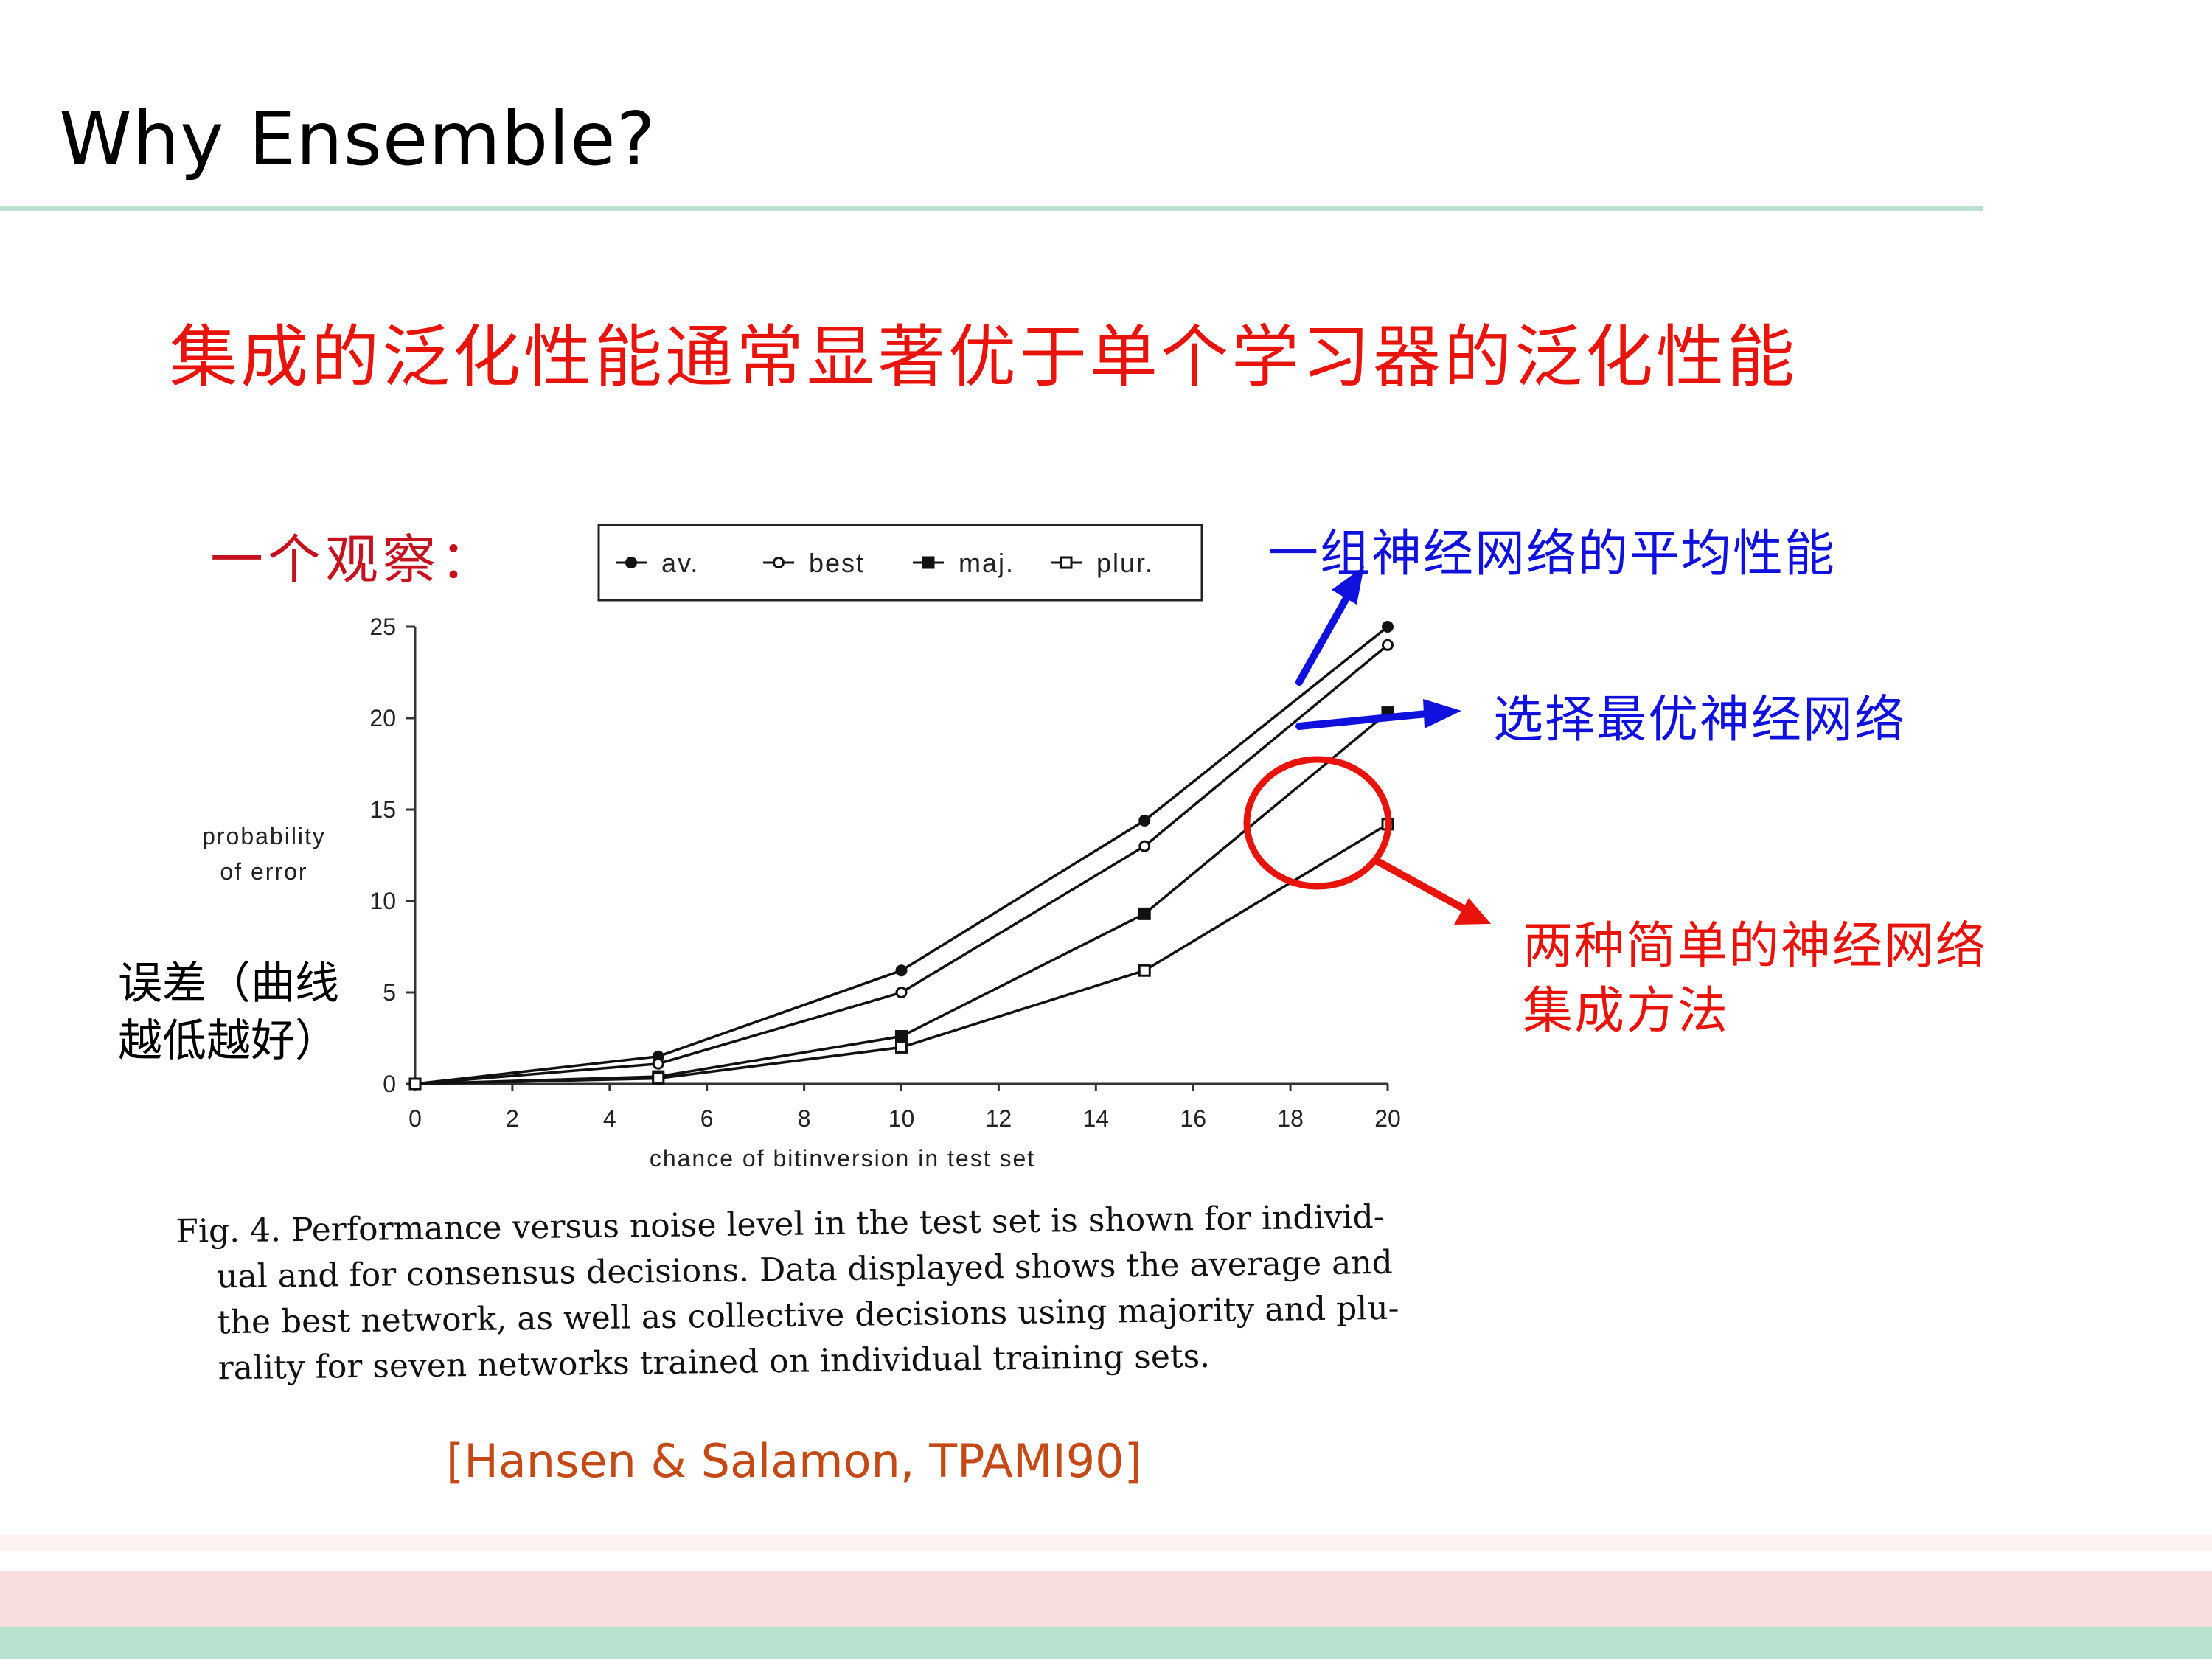 This screenshot has height=1659, width=2212. Describe the element at coordinates (680, 563) in the screenshot. I see `legend-label: av.` at that location.